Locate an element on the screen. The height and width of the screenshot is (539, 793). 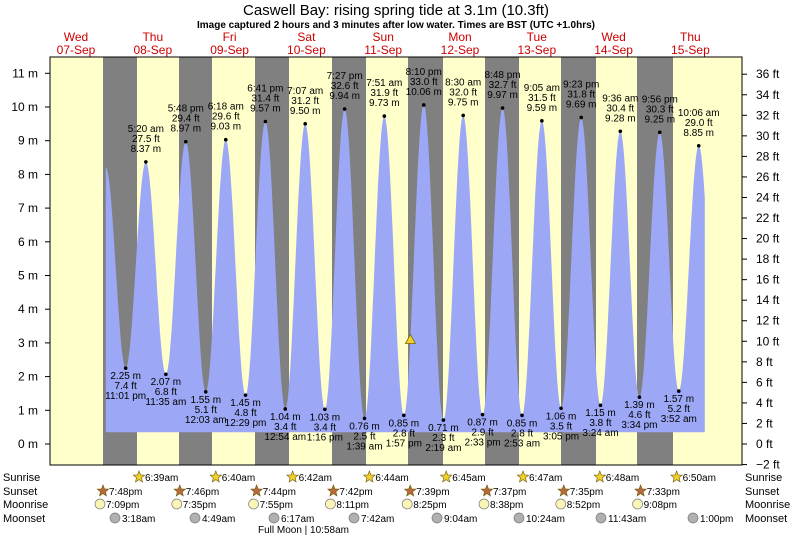
day-name: Thu is located at coordinates (690, 37).